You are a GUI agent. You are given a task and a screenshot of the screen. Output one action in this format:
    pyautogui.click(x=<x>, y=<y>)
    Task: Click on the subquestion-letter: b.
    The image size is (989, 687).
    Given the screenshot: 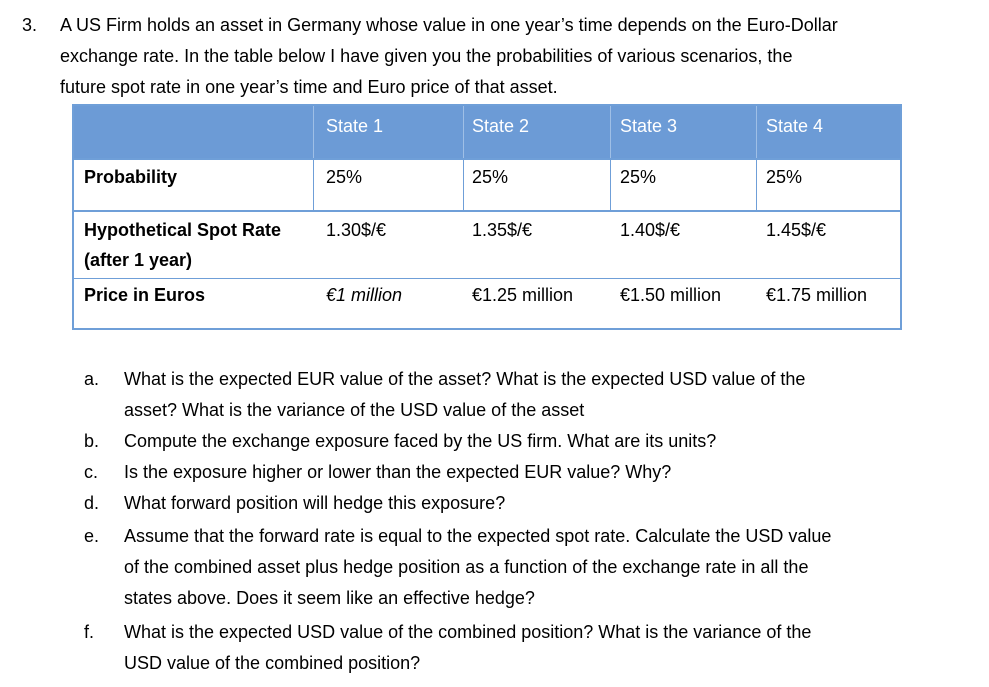 What is the action you would take?
    pyautogui.click(x=92, y=441)
    